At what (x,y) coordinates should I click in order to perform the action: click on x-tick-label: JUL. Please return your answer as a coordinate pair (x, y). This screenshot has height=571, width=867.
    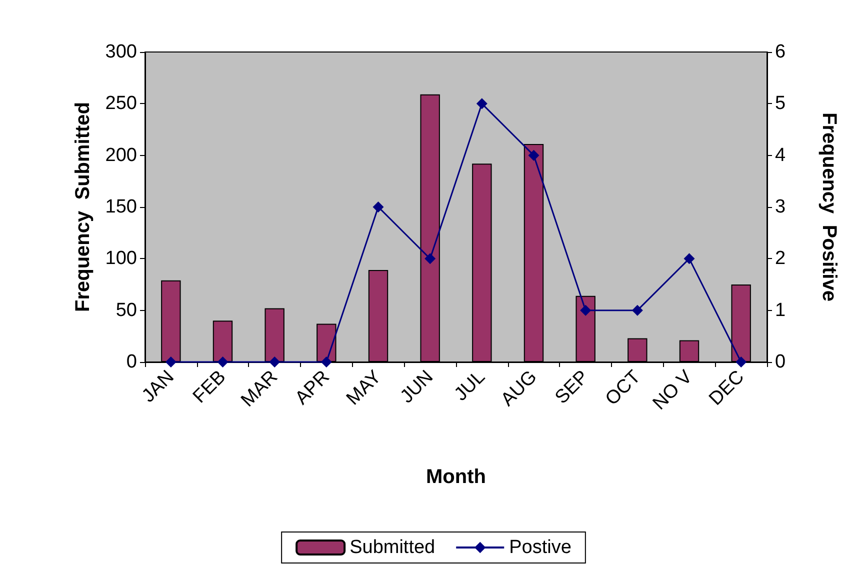
    Looking at the image, I should click on (470, 386).